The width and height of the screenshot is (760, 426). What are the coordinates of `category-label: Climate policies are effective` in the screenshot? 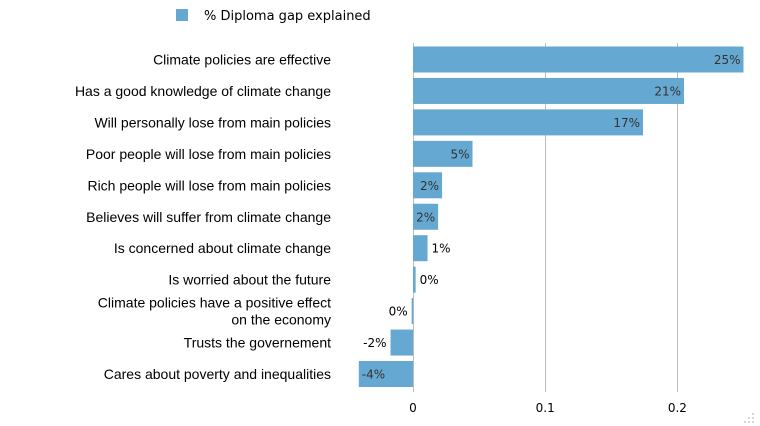 It's located at (242, 60).